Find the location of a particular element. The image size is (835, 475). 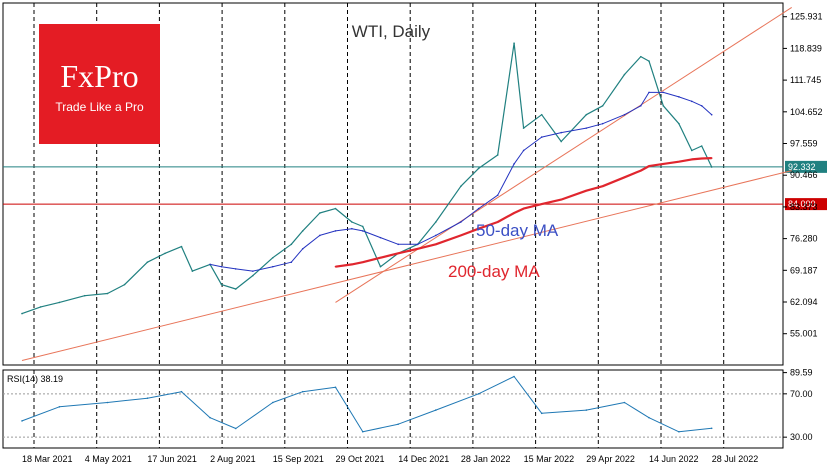

level-label: 84.000 is located at coordinates (802, 204).